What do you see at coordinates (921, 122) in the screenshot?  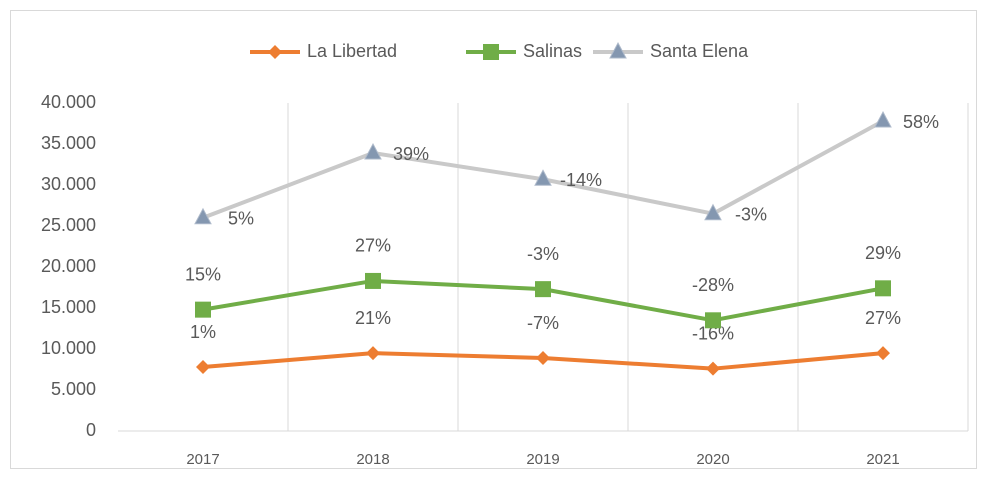 I see `point-label: 58%` at bounding box center [921, 122].